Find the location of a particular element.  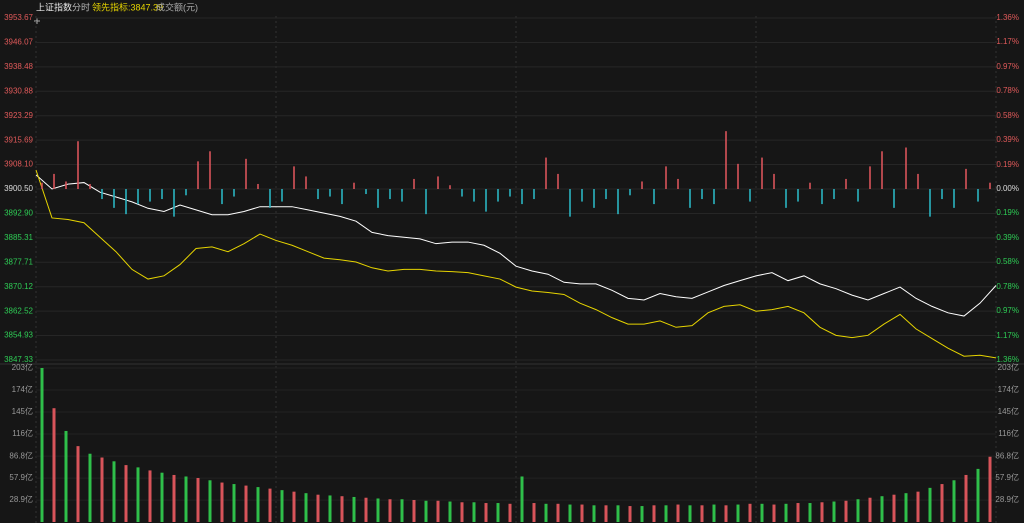

y-tick-label: 116亿 is located at coordinates (22, 433).